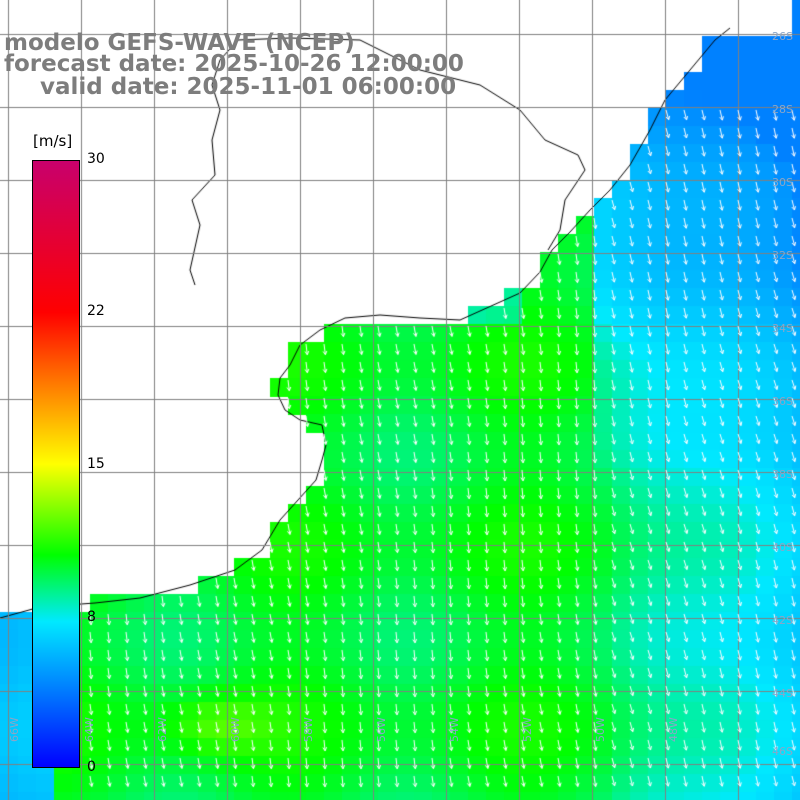 Image resolution: width=800 pixels, height=800 pixels. Describe the element at coordinates (782, 751) in the screenshot. I see `lat-label: 46S` at that location.